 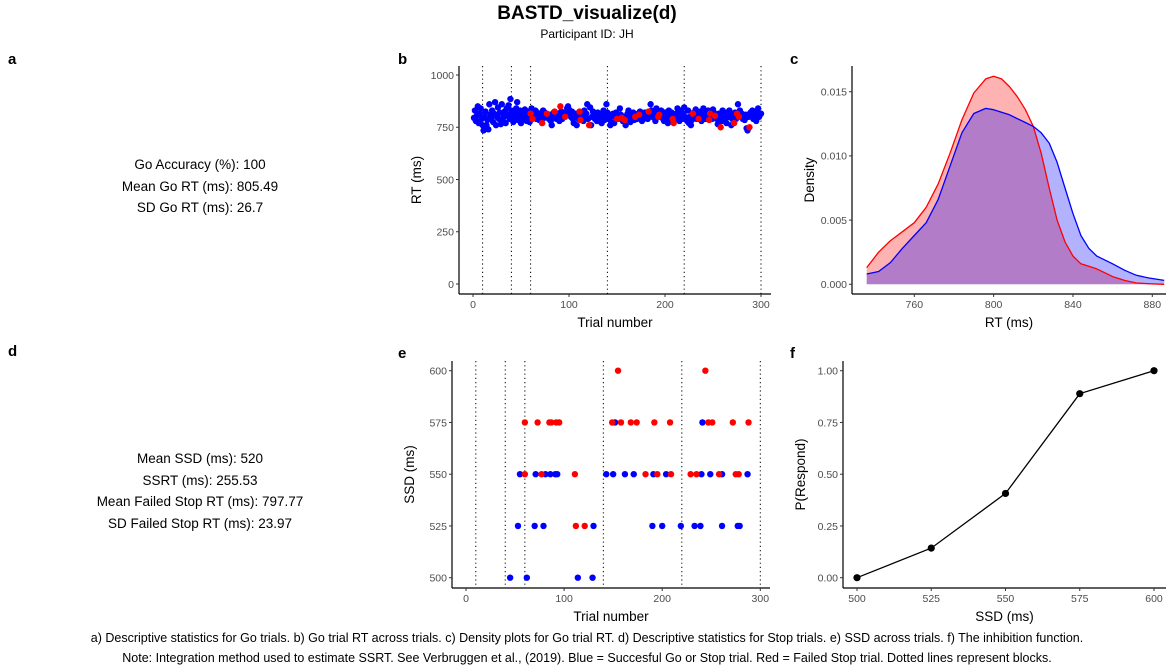 I want to click on x-tick-label: 800, so click(x=994, y=305).